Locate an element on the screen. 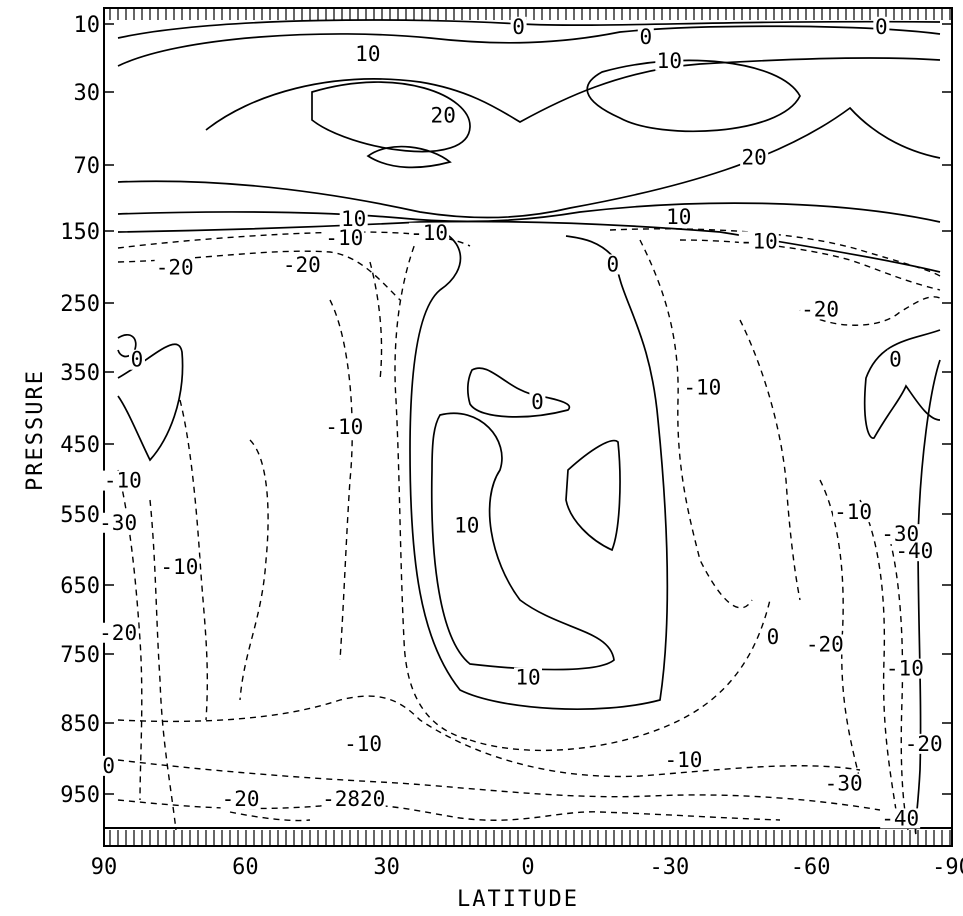 This screenshot has height=916, width=963. x-tick-label: -30 is located at coordinates (669, 867).